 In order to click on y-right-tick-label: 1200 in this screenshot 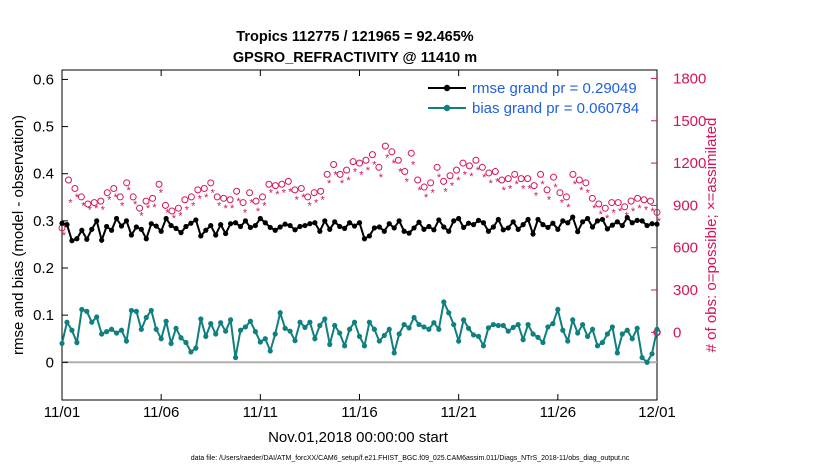, I will do `click(689, 163)`.